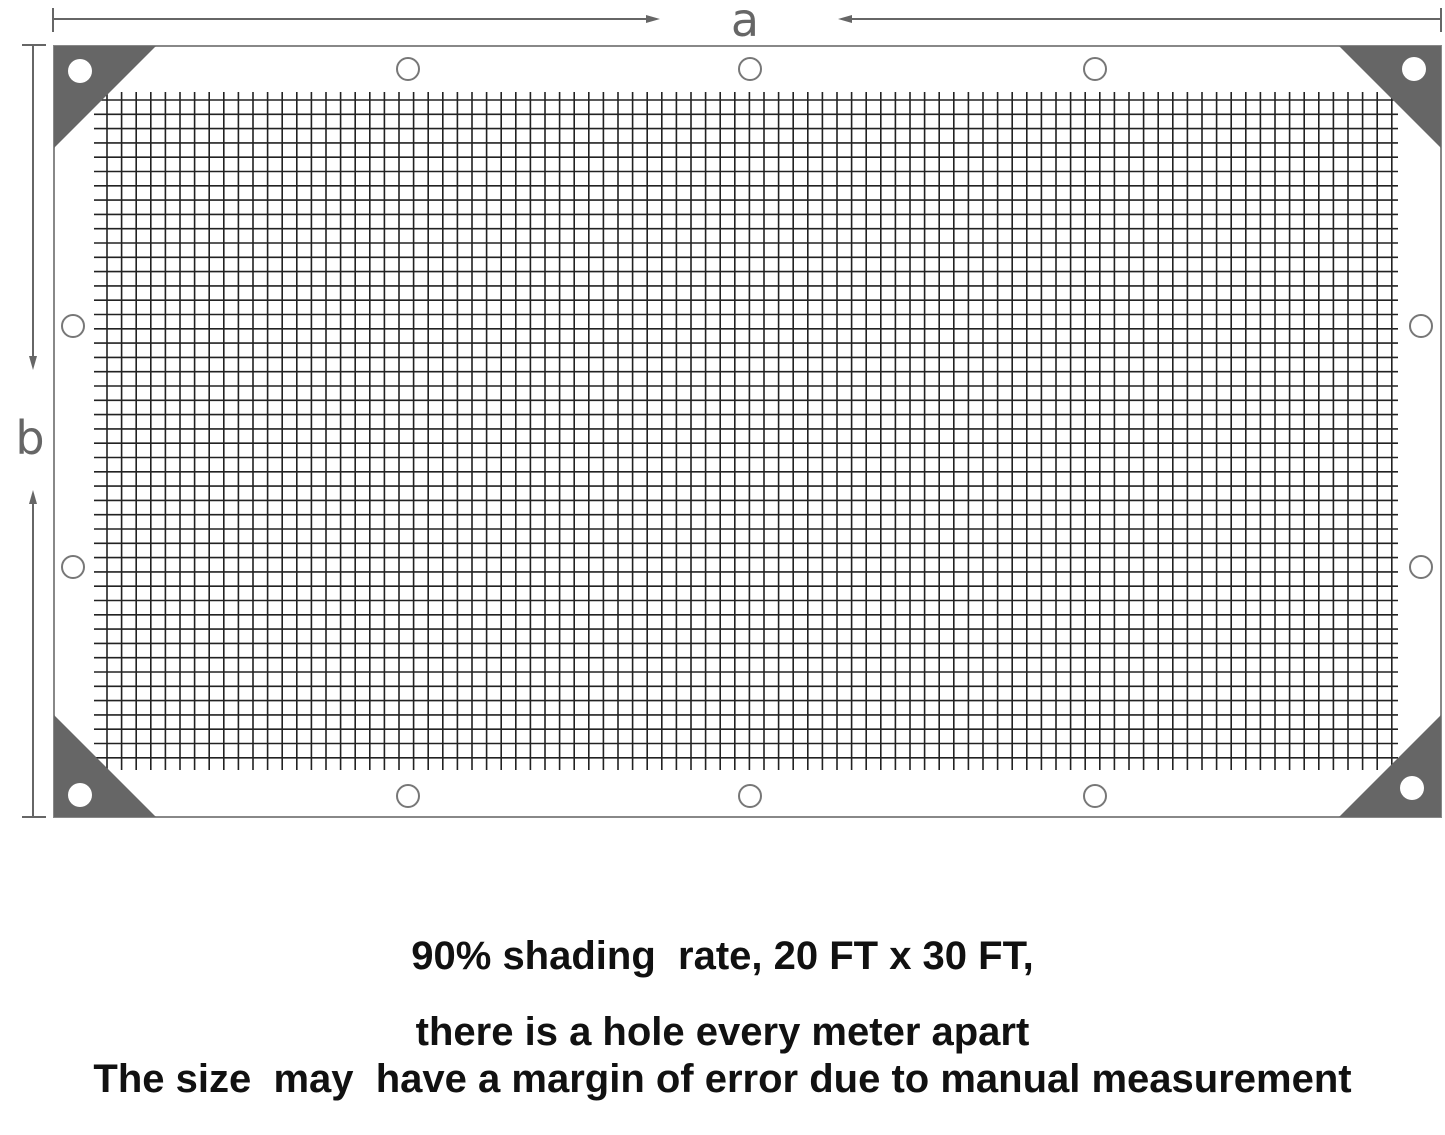 The image size is (1445, 1135). What do you see at coordinates (1390, 766) in the screenshot?
I see `corner-bottom-right` at bounding box center [1390, 766].